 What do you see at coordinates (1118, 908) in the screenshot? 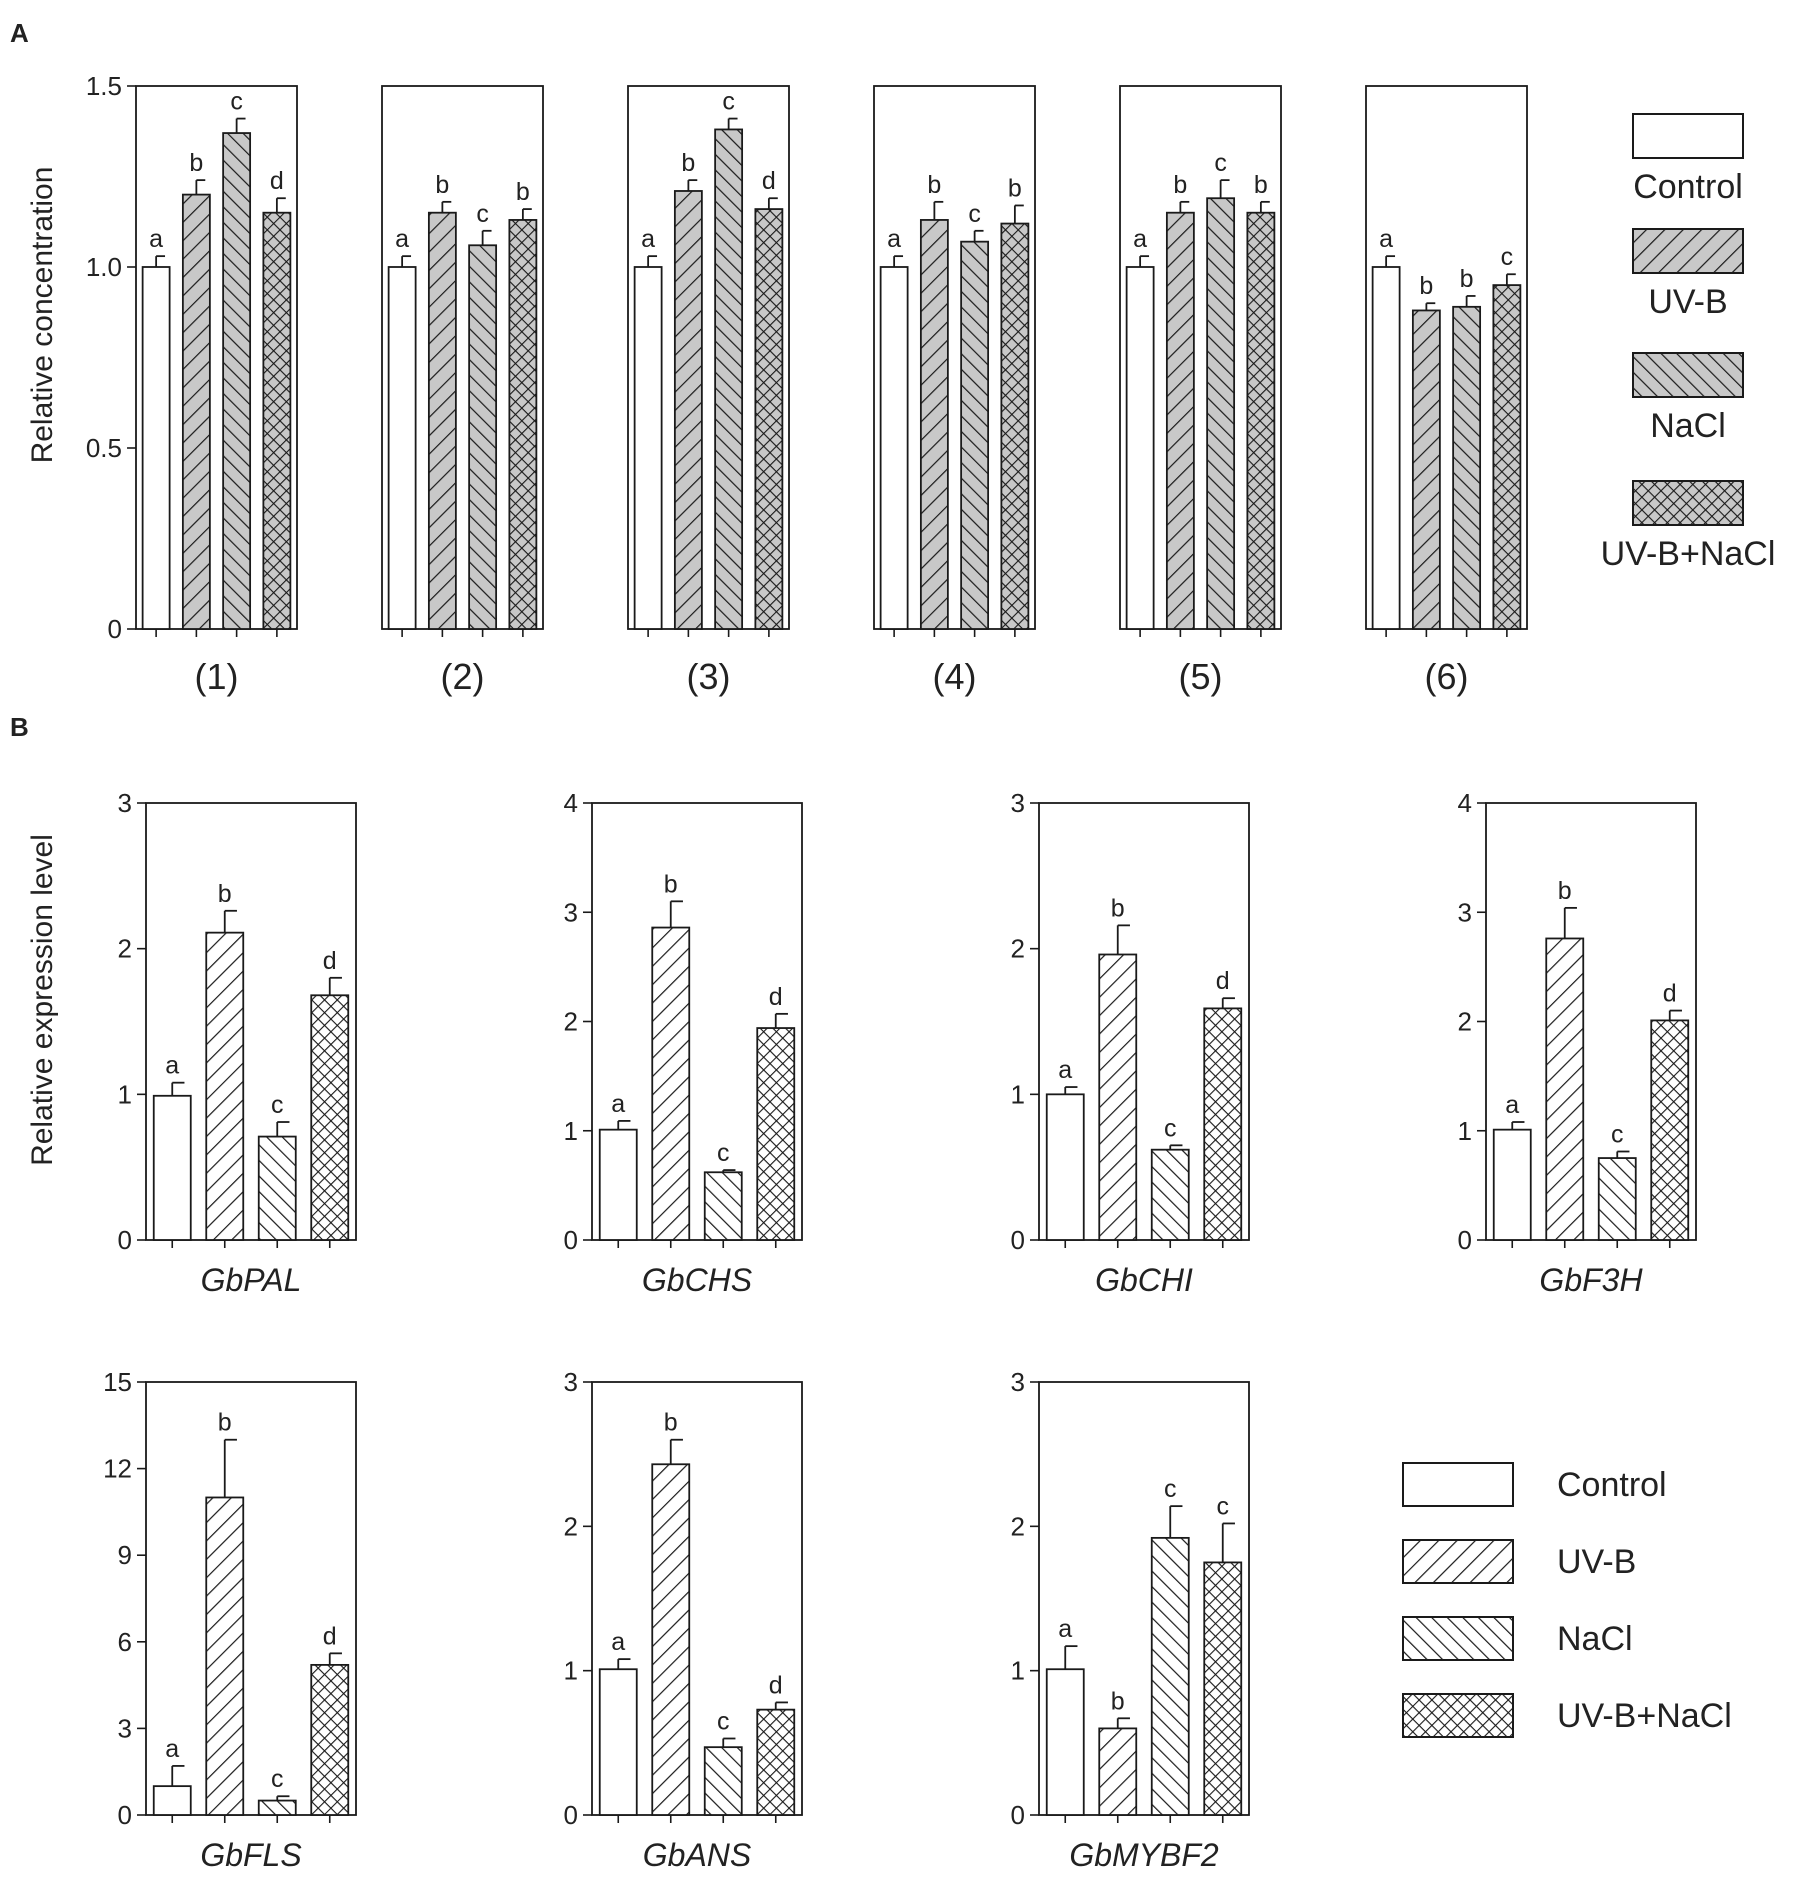
I see `panel-b-3-sig-letter-2: b` at bounding box center [1118, 908].